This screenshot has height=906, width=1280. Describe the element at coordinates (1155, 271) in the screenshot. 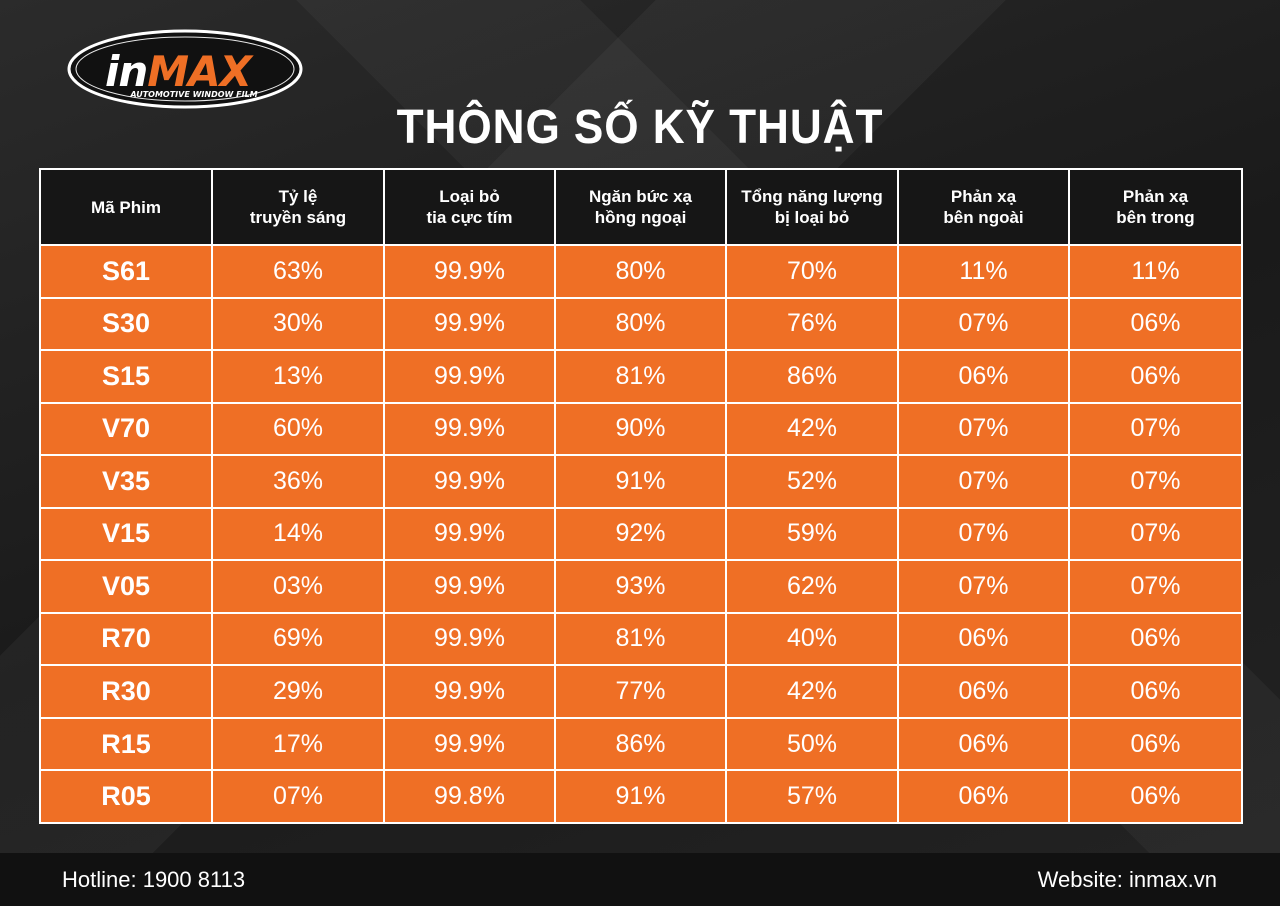

I see `reflection-inside-cell: 11%` at that location.